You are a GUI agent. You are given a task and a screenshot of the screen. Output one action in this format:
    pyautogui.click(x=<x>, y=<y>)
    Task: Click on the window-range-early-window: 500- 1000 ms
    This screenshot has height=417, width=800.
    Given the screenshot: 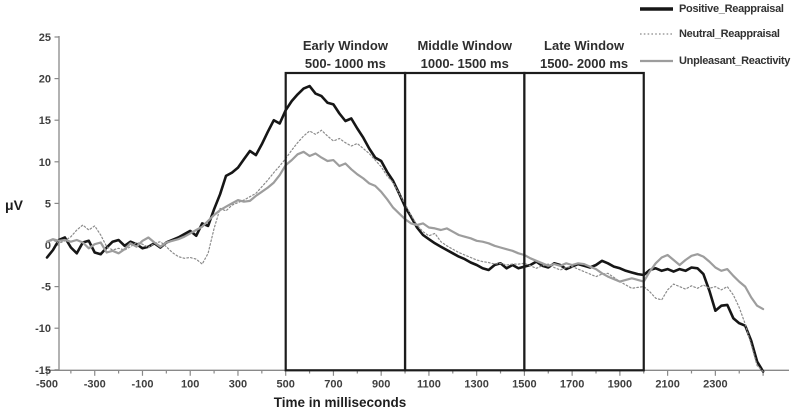 What is the action you would take?
    pyautogui.click(x=345, y=63)
    